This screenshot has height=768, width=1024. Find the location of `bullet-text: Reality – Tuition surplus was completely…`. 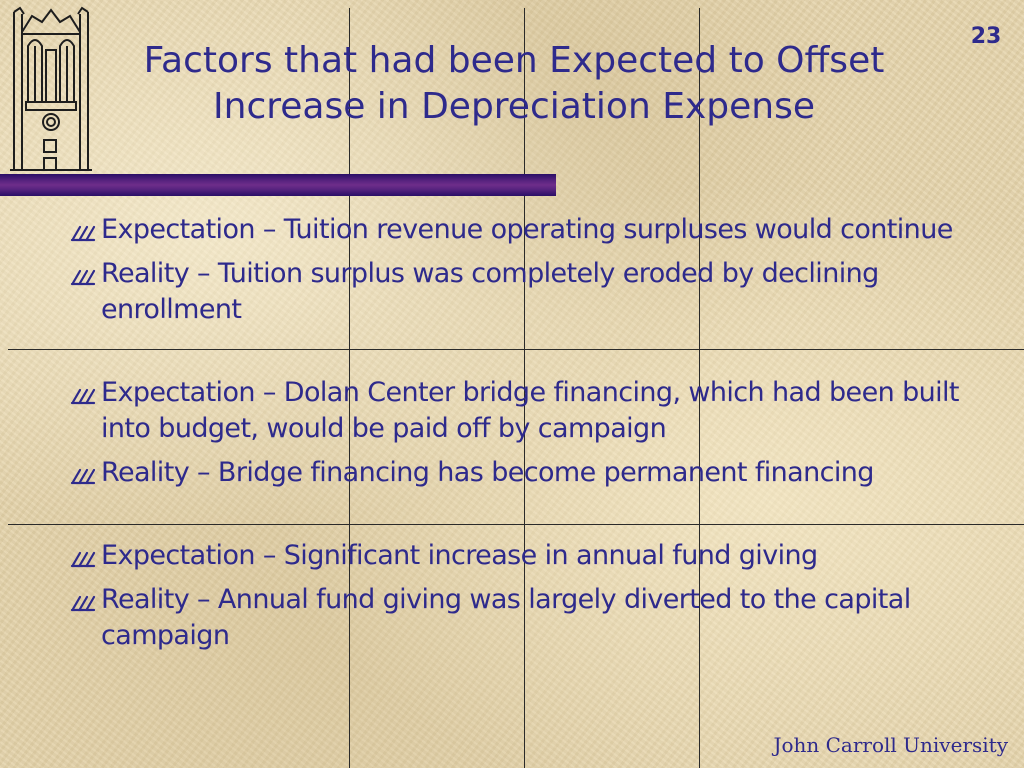

bullet-text: Reality – Tuition surplus was completely… is located at coordinates (490, 291).